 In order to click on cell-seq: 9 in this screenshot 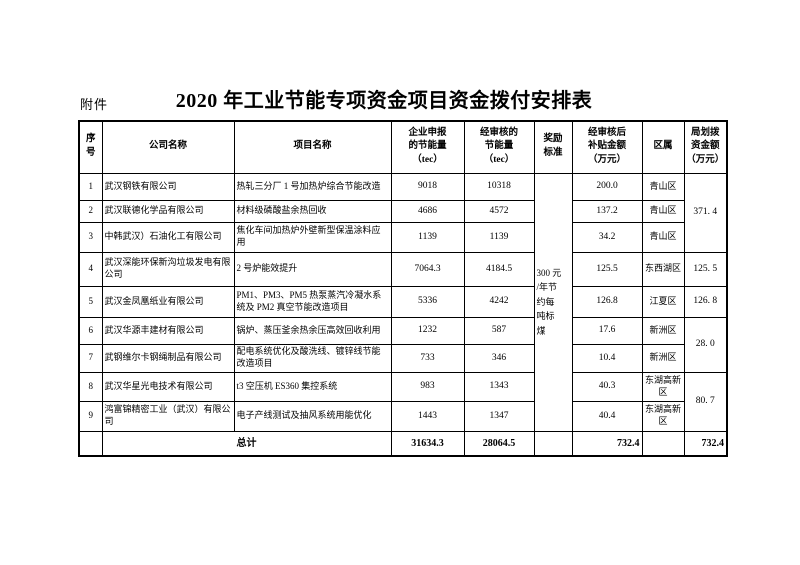, I will do `click(90, 416)`.